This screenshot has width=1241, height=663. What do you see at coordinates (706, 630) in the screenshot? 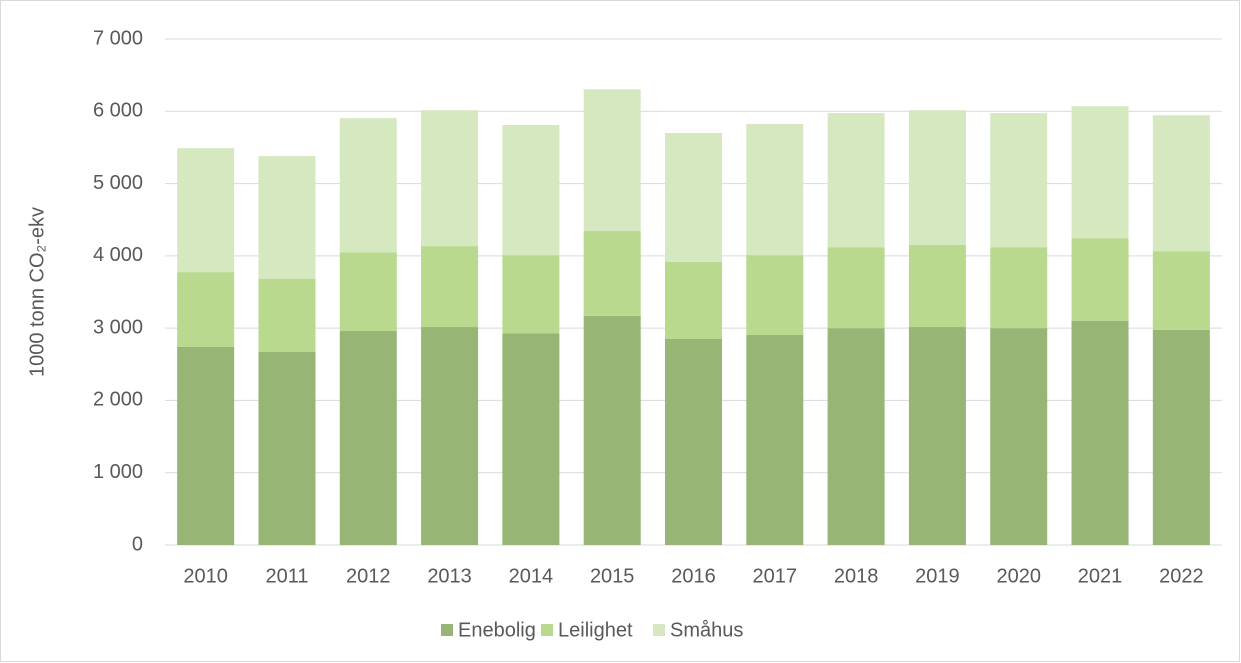
I see `legend-label: Småhus` at bounding box center [706, 630].